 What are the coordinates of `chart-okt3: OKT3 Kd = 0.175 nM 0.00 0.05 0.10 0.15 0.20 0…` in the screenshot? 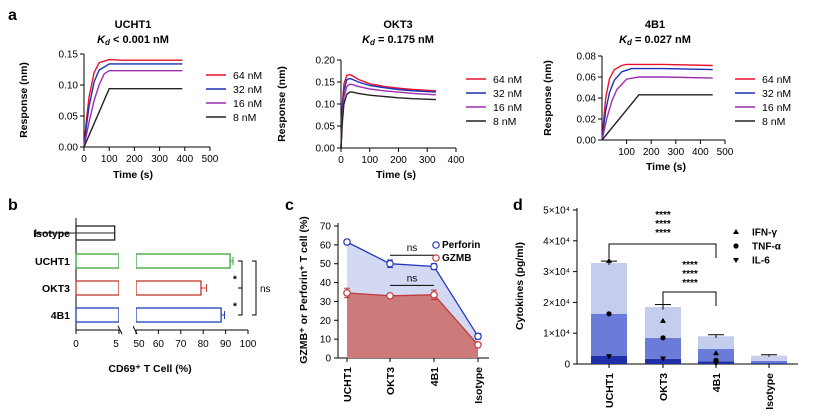 It's located at (399, 100).